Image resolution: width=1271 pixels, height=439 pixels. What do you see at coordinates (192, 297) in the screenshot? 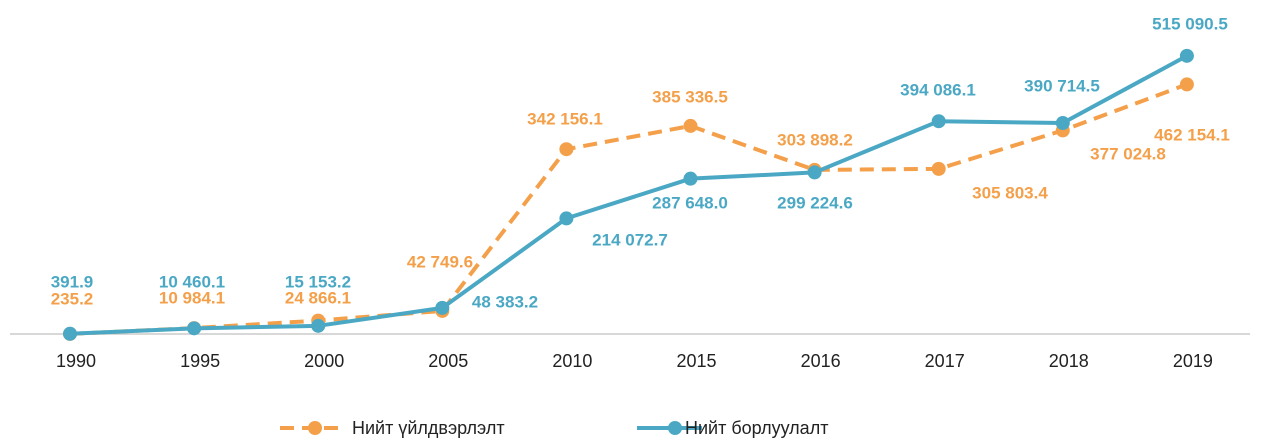
I see `data-label: 10 984.1` at bounding box center [192, 297].